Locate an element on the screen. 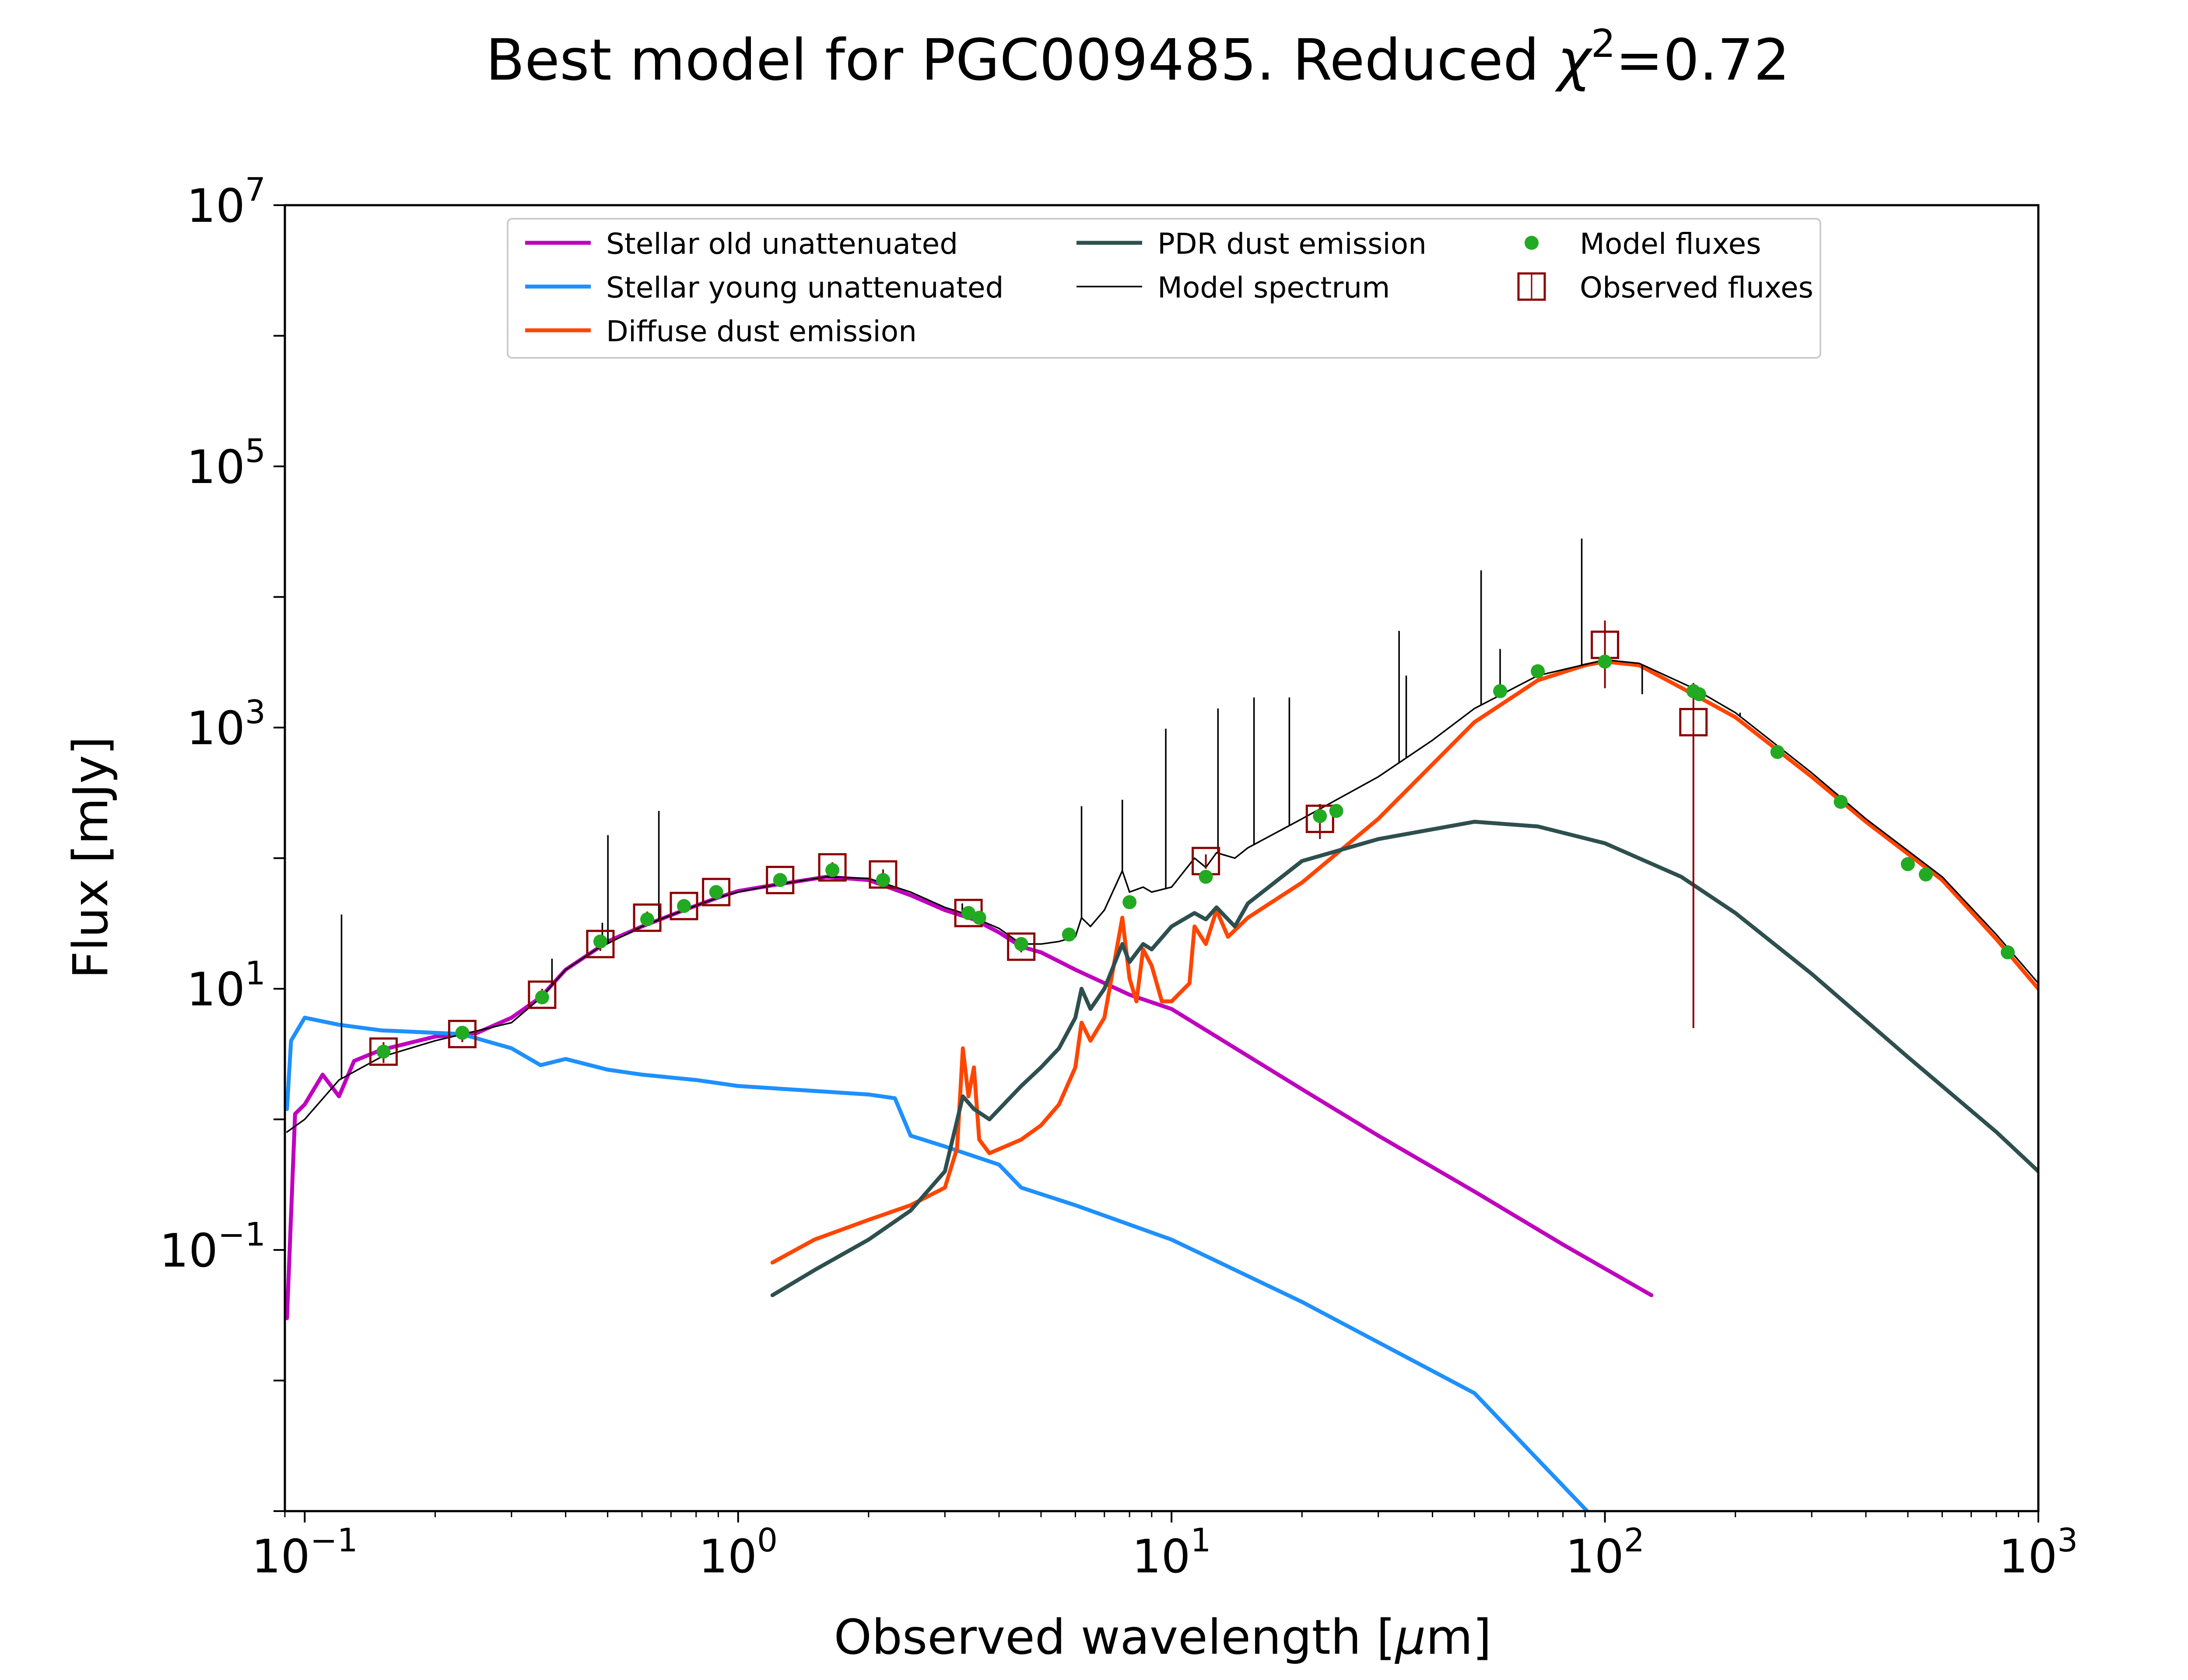  y-tick-label: 10⁻¹ is located at coordinates (212, 1247).